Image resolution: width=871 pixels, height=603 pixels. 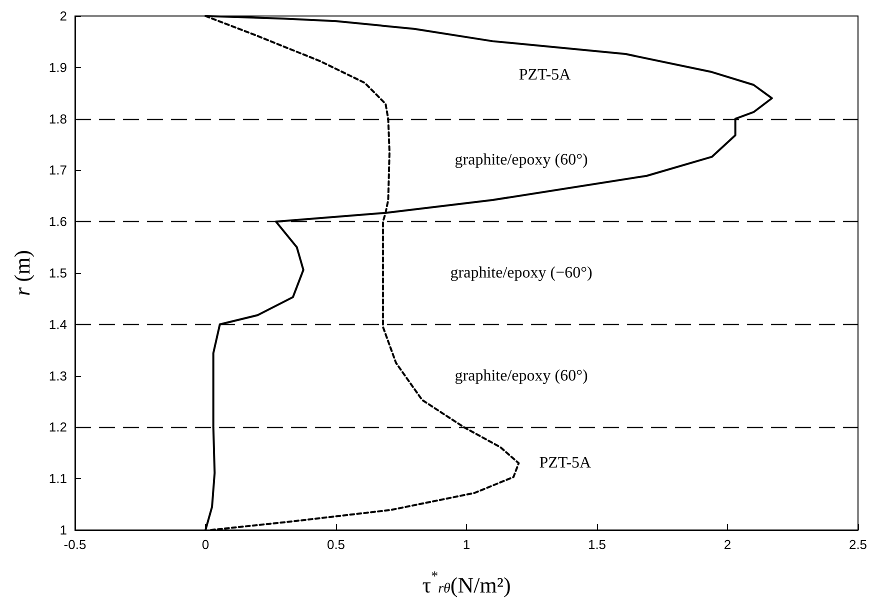 I want to click on y-tick-label: 1.7, so click(x=57, y=170).